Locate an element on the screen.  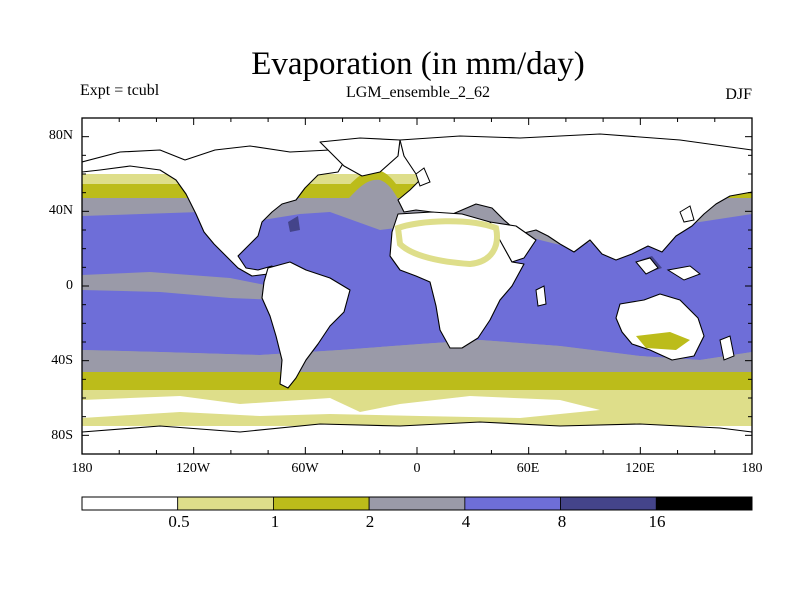
colorbar-label: 1 is located at coordinates (275, 521).